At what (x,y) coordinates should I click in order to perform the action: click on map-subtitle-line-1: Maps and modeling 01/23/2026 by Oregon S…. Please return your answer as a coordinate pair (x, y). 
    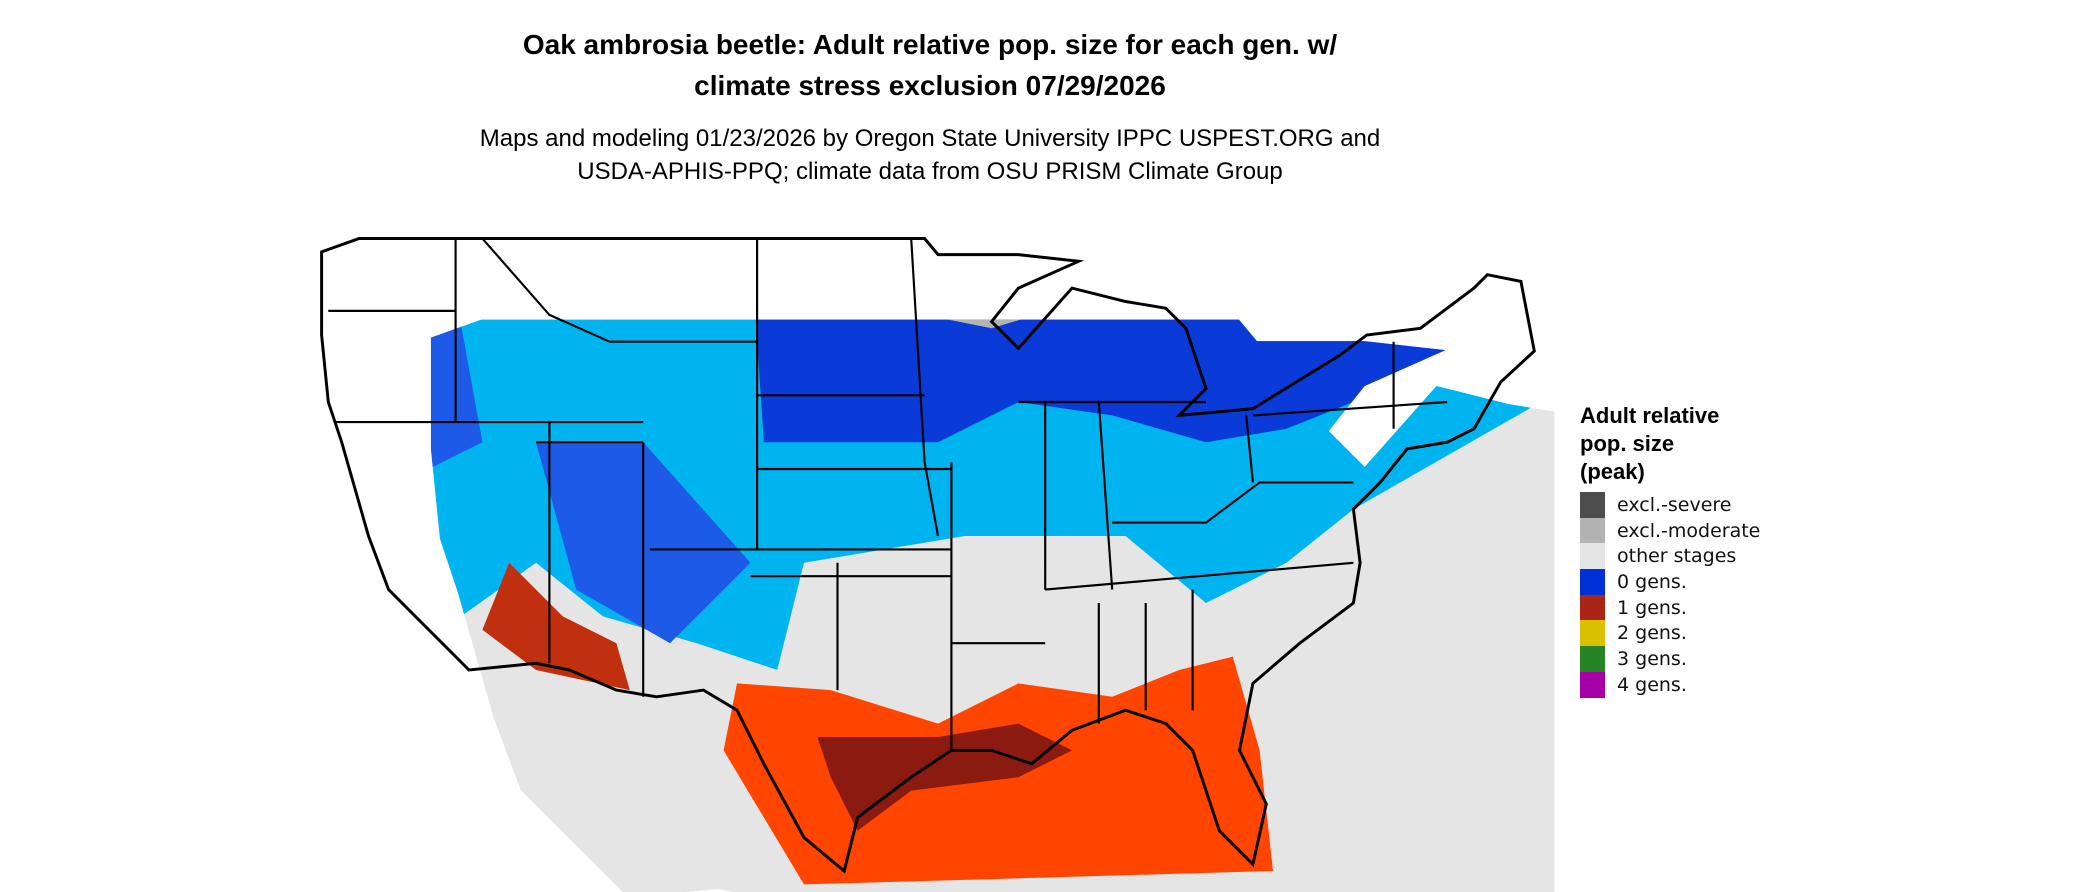
    Looking at the image, I should click on (930, 138).